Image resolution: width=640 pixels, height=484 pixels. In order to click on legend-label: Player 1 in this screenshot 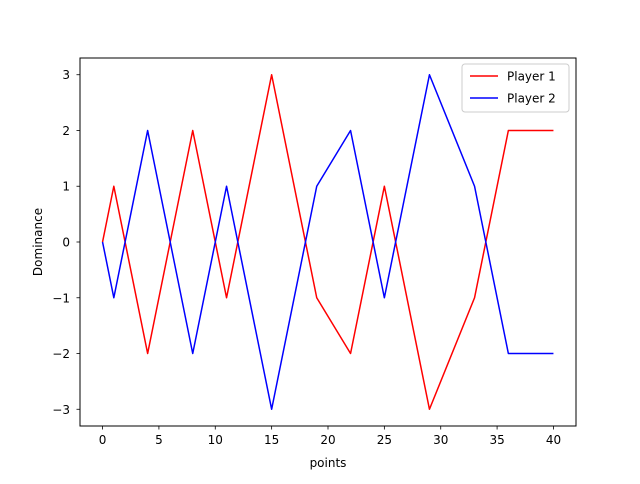, I will do `click(531, 77)`.